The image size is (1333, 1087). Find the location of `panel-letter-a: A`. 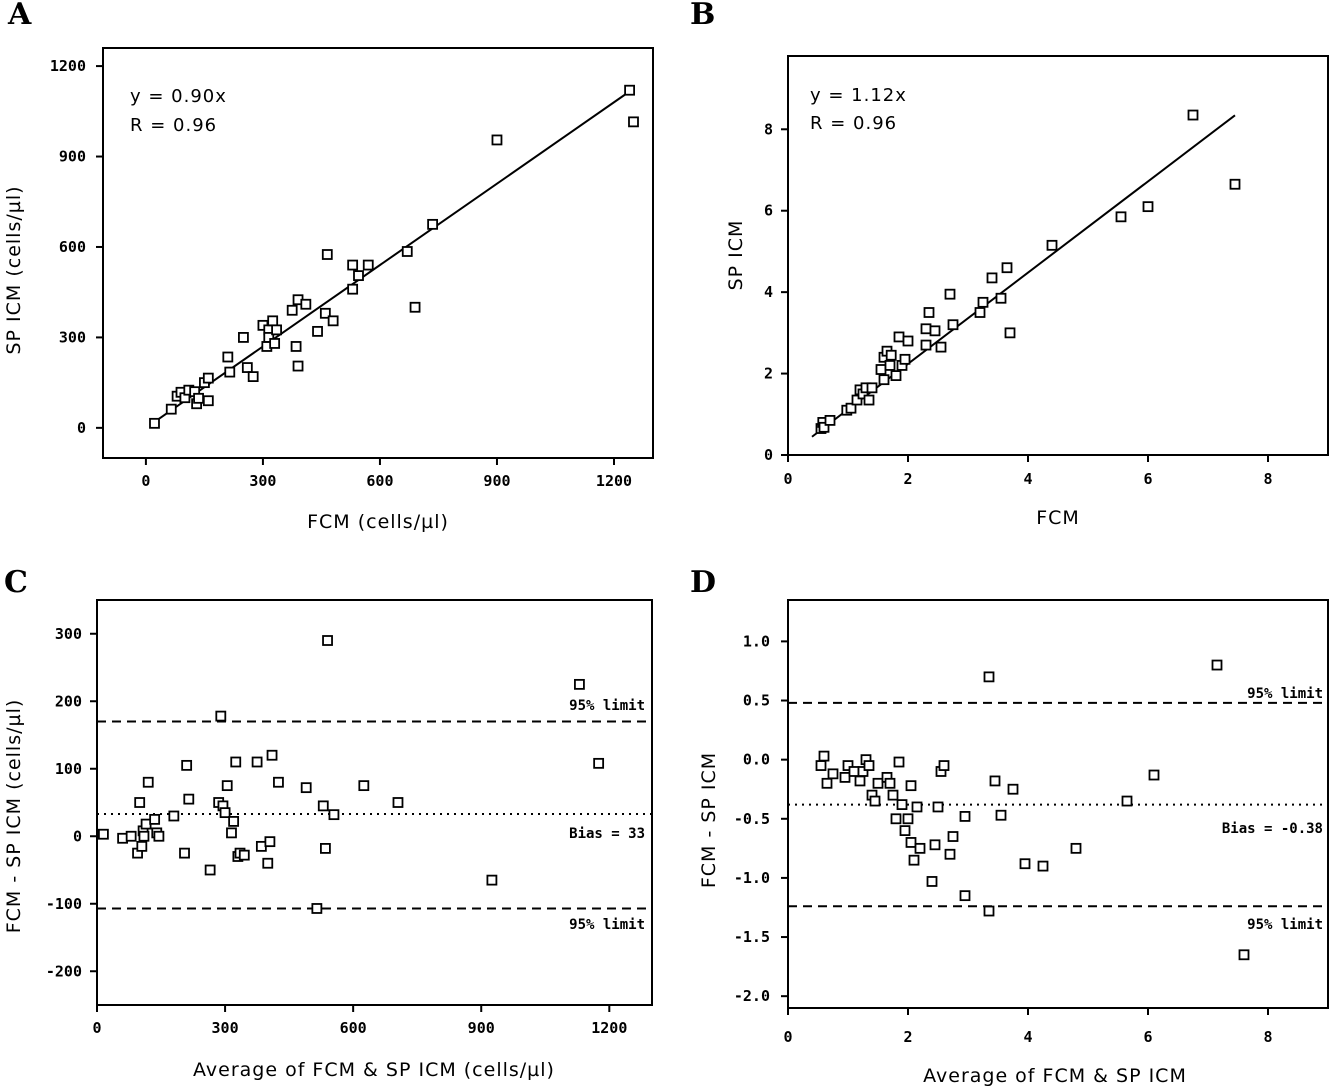

panel-letter-a: A is located at coordinates (19, 16).